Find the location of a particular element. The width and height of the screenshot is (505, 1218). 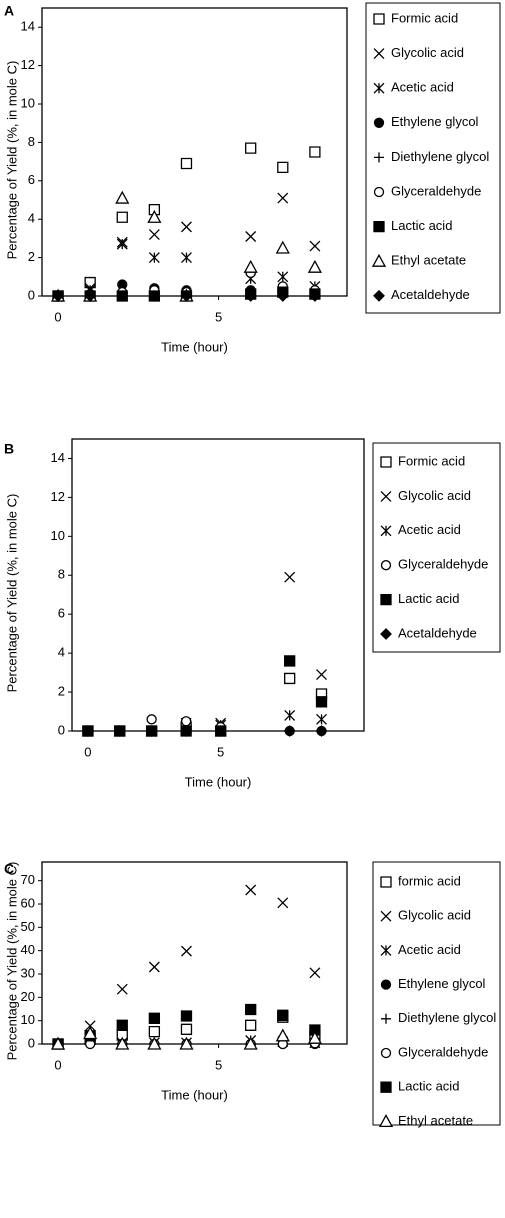

legend-label: Glyceraldehyde is located at coordinates (443, 564).